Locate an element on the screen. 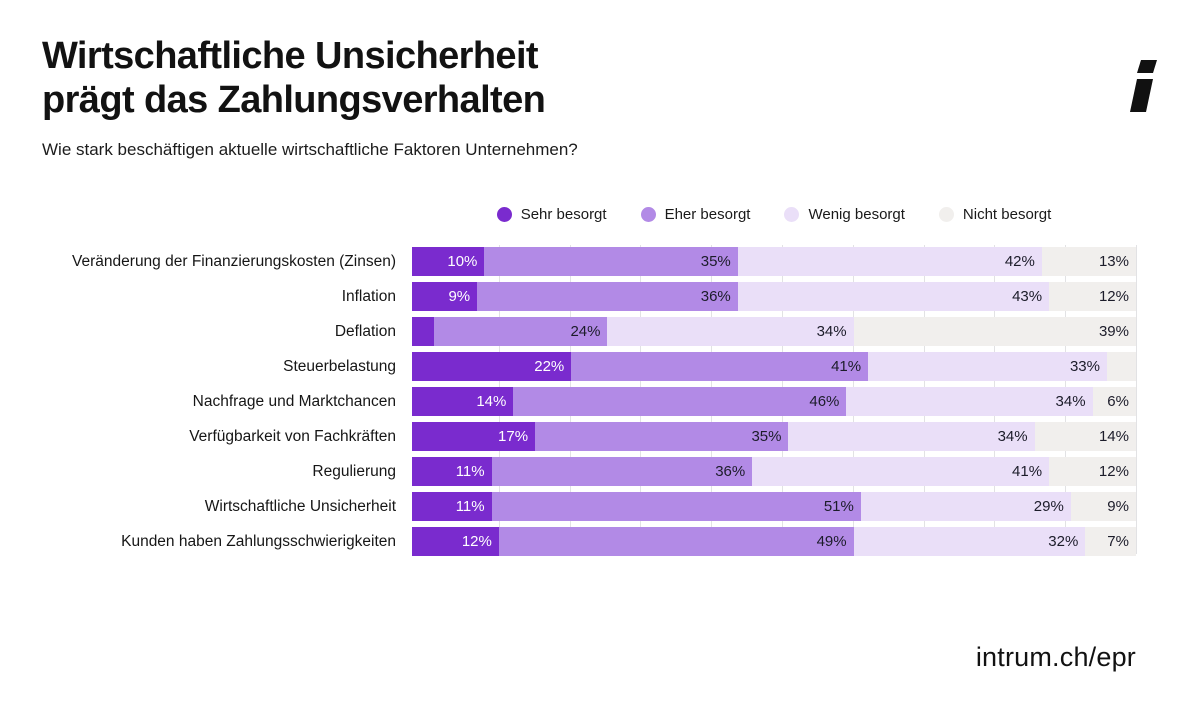 This screenshot has width=1200, height=709. bar-segment: 29% is located at coordinates (965, 507).